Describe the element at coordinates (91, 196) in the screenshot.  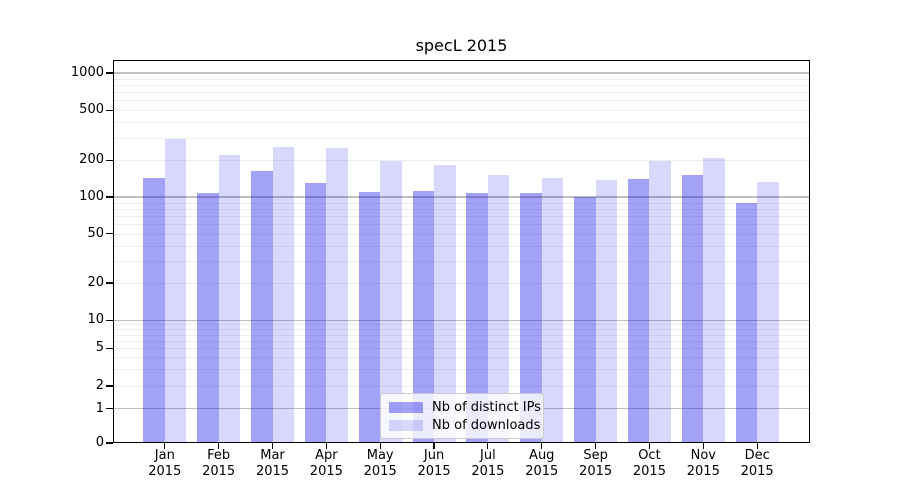
I see `y-tick-label: 100` at that location.